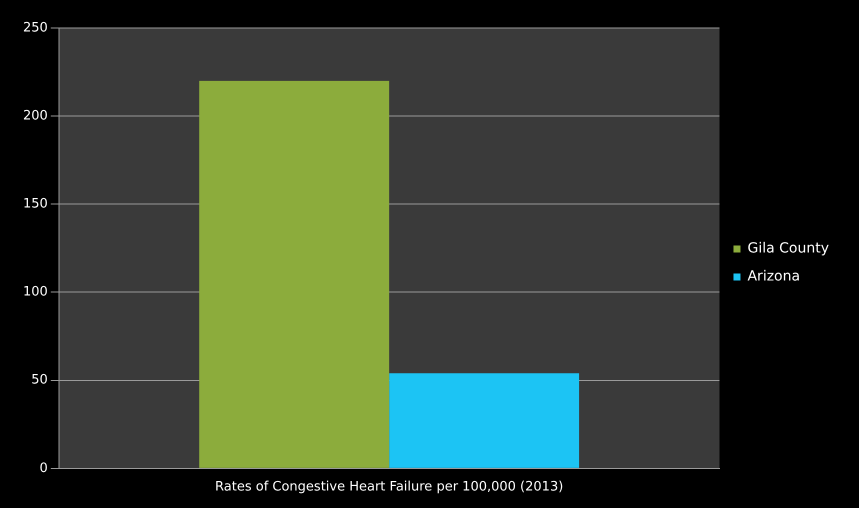 Image resolution: width=859 pixels, height=508 pixels. What do you see at coordinates (35, 204) in the screenshot?
I see `y-tick-label: 150` at bounding box center [35, 204].